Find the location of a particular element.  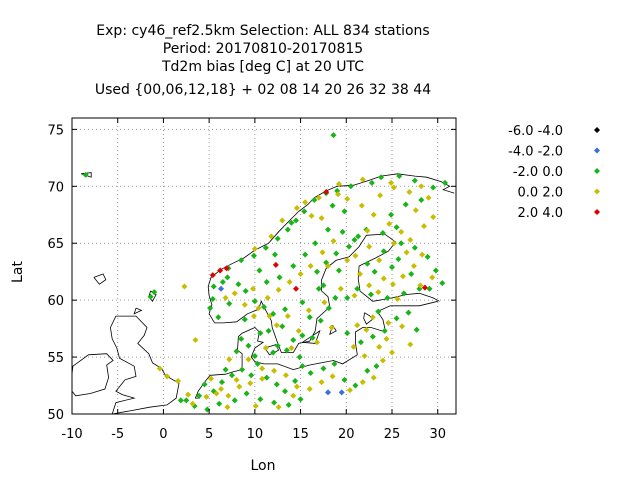

legend-label: 2.0 4.0 is located at coordinates (540, 213).